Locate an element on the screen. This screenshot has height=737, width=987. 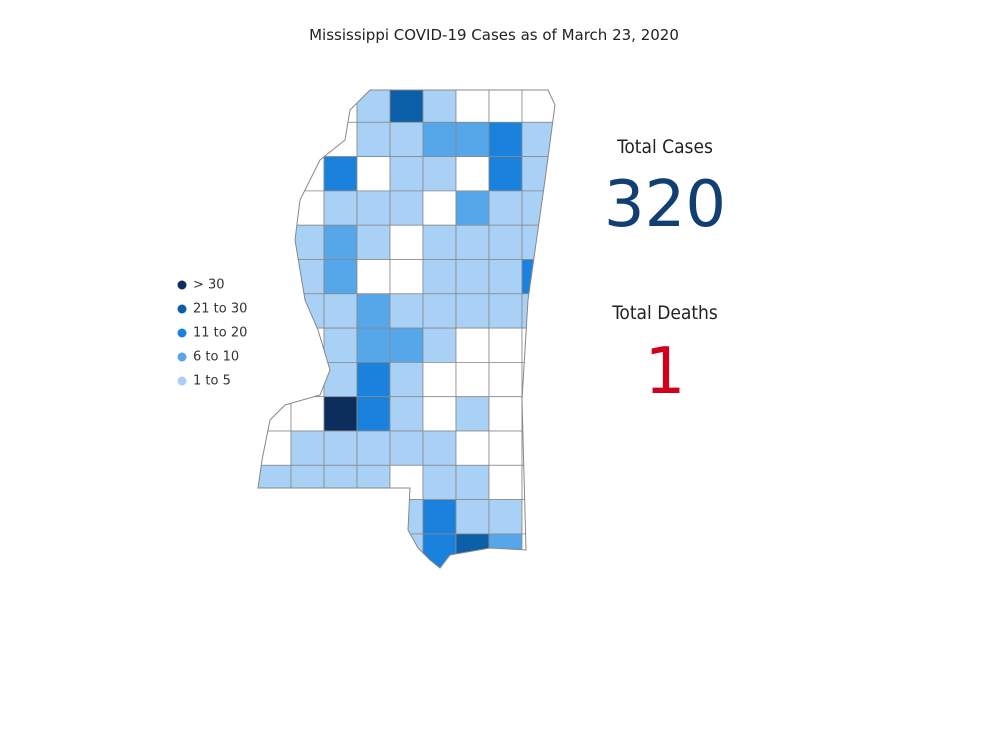
cases-label: Total Cases is located at coordinates (664, 147).